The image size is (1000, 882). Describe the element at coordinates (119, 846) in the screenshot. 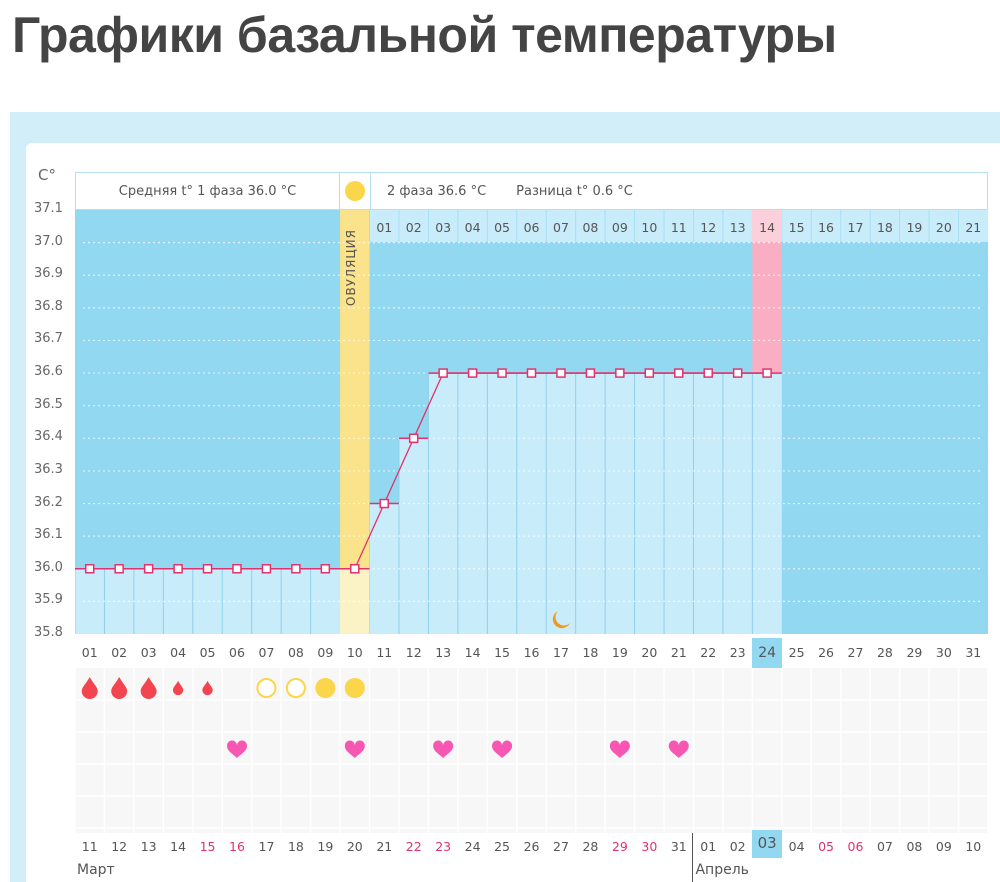

I see `calendar-date: 12` at that location.